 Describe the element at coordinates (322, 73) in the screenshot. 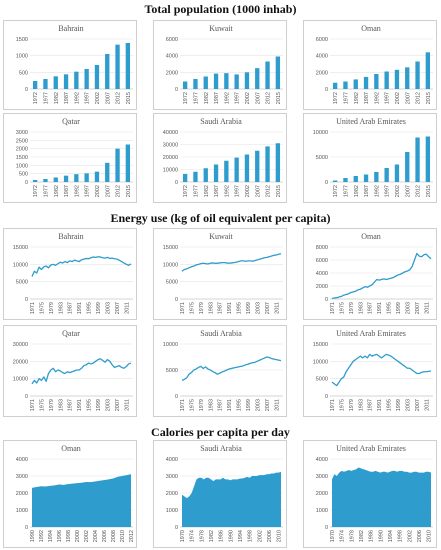

I see `y-tick-label: 2000` at that location.